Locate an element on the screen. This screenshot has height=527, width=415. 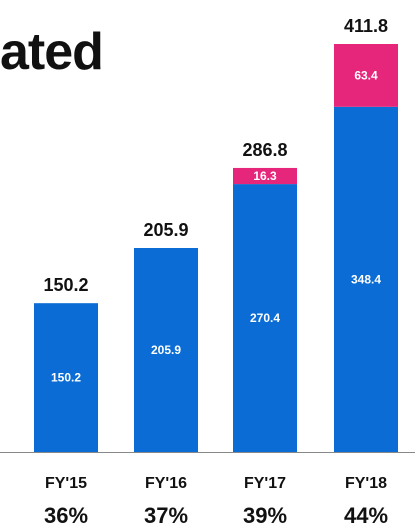
percentage-label: 37% is located at coordinates (166, 515).